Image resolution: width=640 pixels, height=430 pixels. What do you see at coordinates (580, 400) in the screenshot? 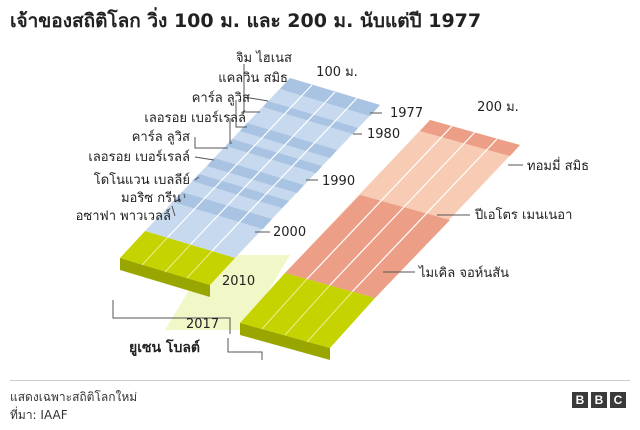
I see `bbc-logo-letter-1: B` at bounding box center [580, 400].